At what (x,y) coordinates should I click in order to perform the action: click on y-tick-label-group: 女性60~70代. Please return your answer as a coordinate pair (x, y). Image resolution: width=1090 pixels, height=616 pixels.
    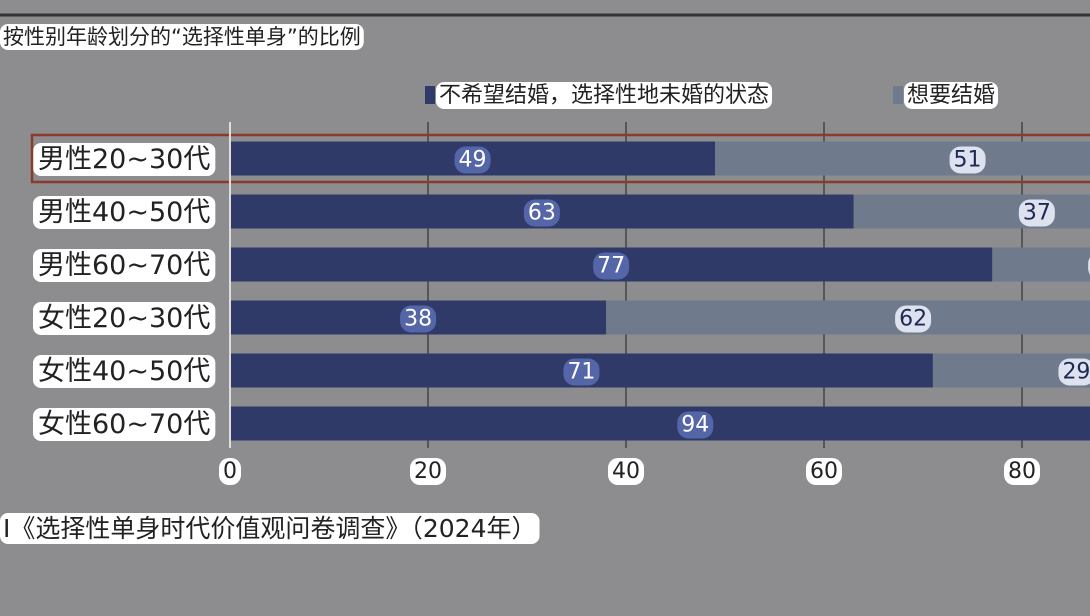
    Looking at the image, I should click on (124, 424).